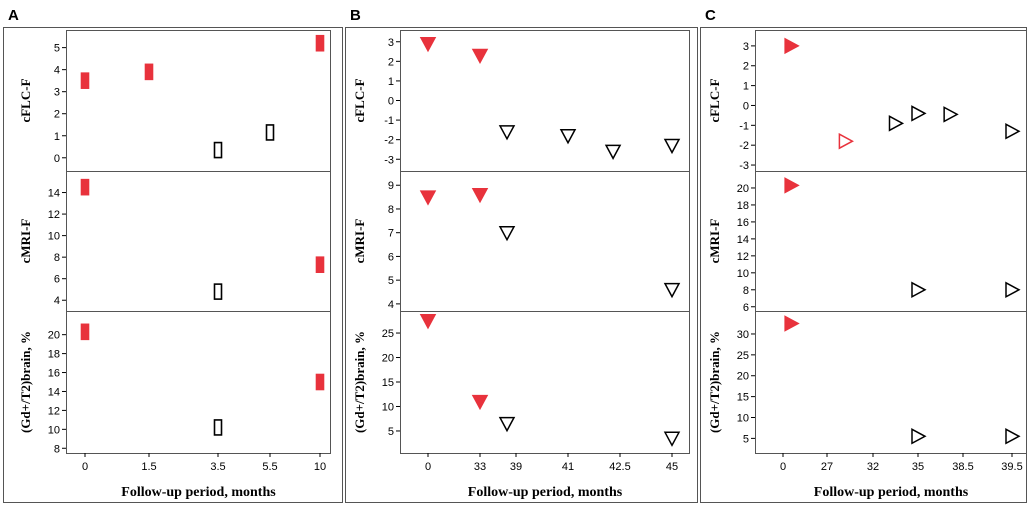 This screenshot has height=506, width=1027. I want to click on x-tick-label: 33, so click(480, 467).